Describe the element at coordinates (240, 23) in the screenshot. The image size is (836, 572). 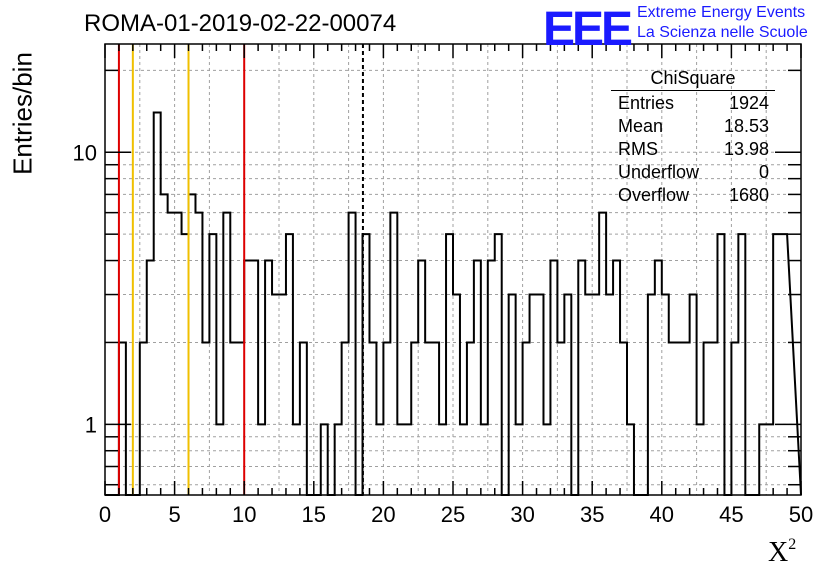
I see `histogram-title: ROMA-01-2019-02-22-00074` at that location.